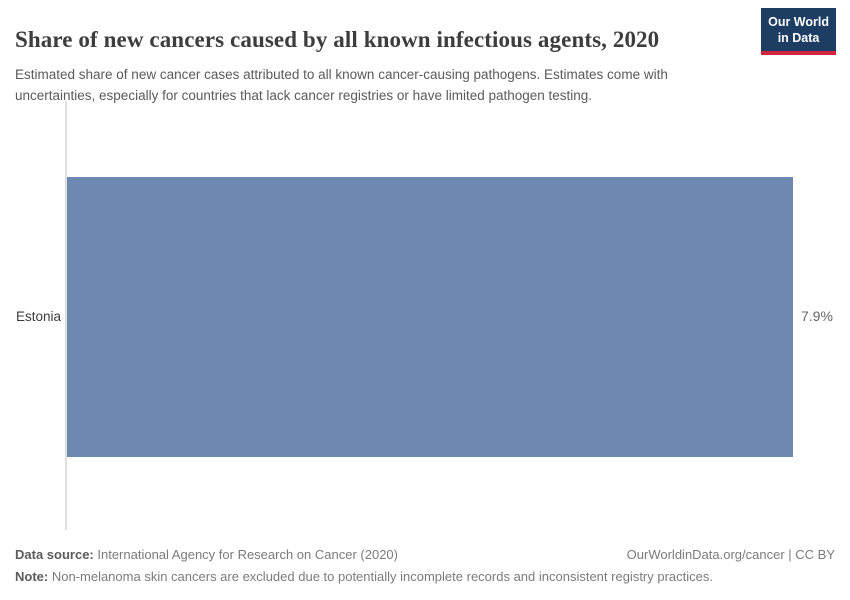 This screenshot has height=600, width=850. I want to click on attribution-text: OurWorldinData.org/cancer | CC BY, so click(730, 554).